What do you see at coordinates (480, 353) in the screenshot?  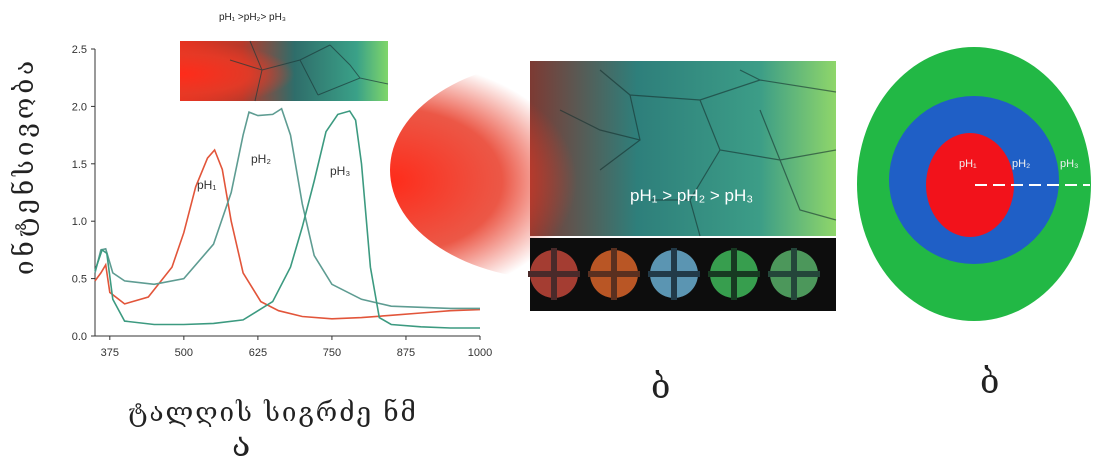 I see `x-tick-label: 1000` at bounding box center [480, 353].